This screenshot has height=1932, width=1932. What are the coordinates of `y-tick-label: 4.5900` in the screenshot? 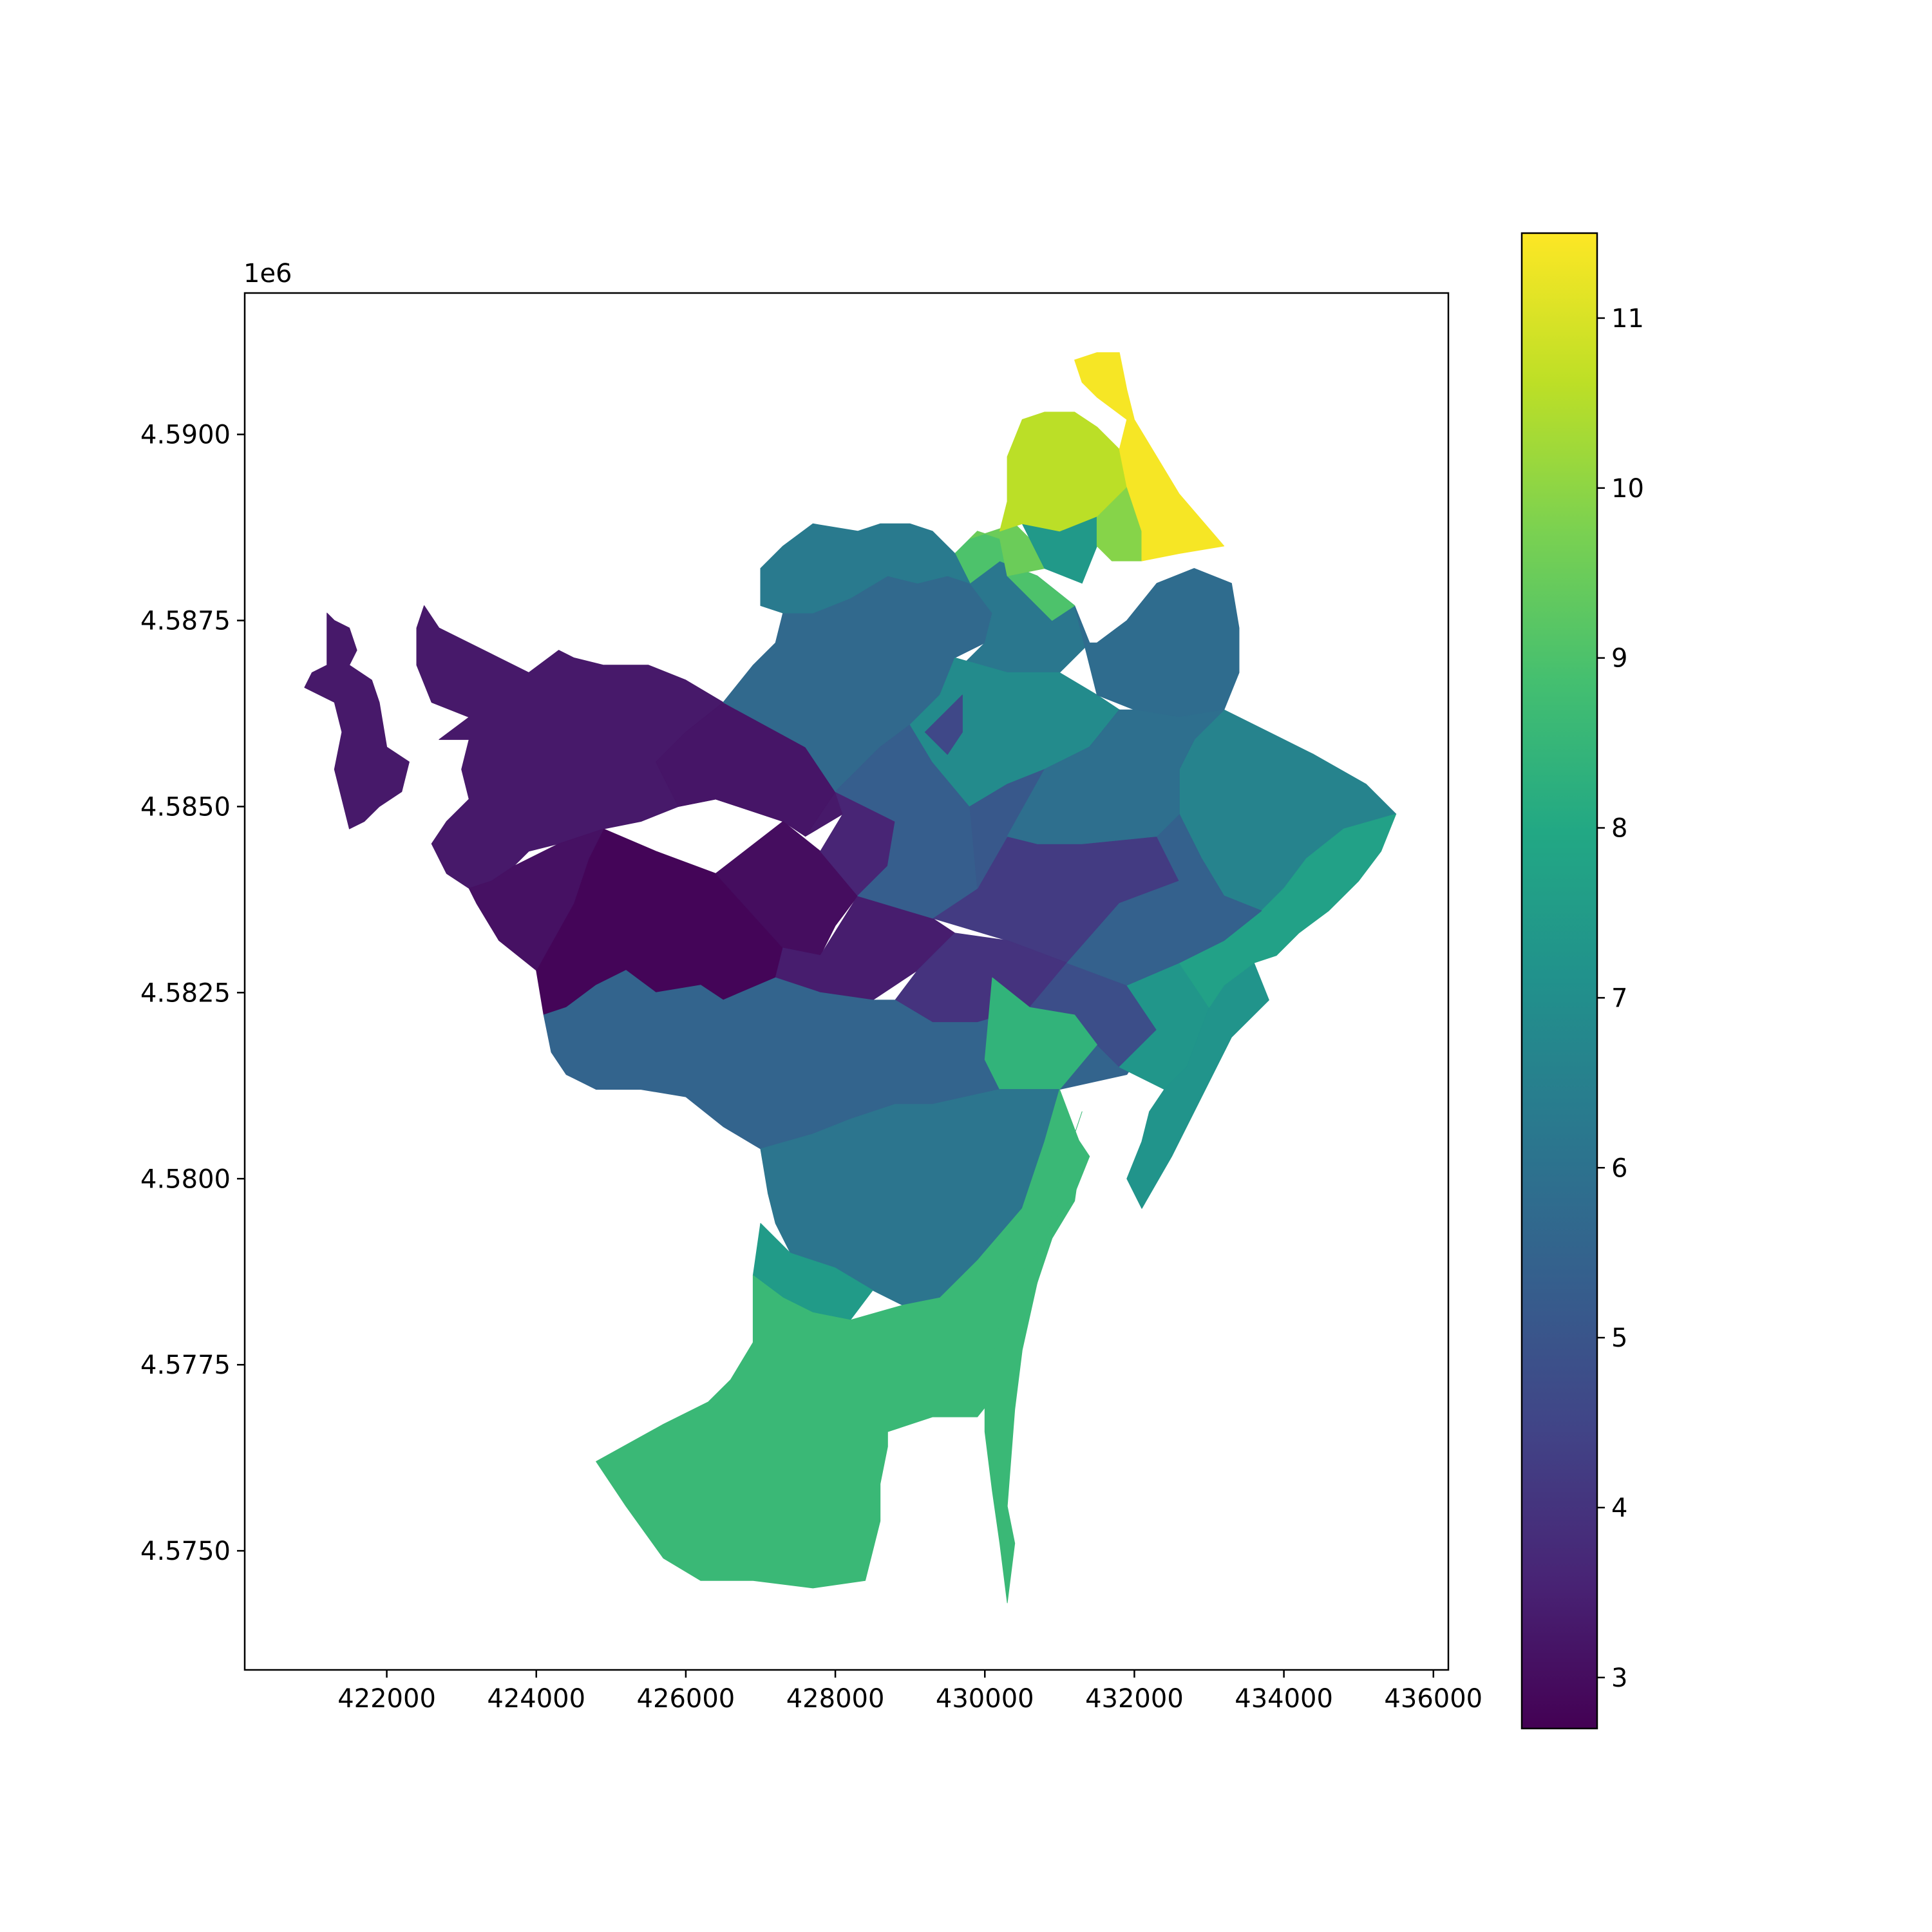 It's located at (185, 435).